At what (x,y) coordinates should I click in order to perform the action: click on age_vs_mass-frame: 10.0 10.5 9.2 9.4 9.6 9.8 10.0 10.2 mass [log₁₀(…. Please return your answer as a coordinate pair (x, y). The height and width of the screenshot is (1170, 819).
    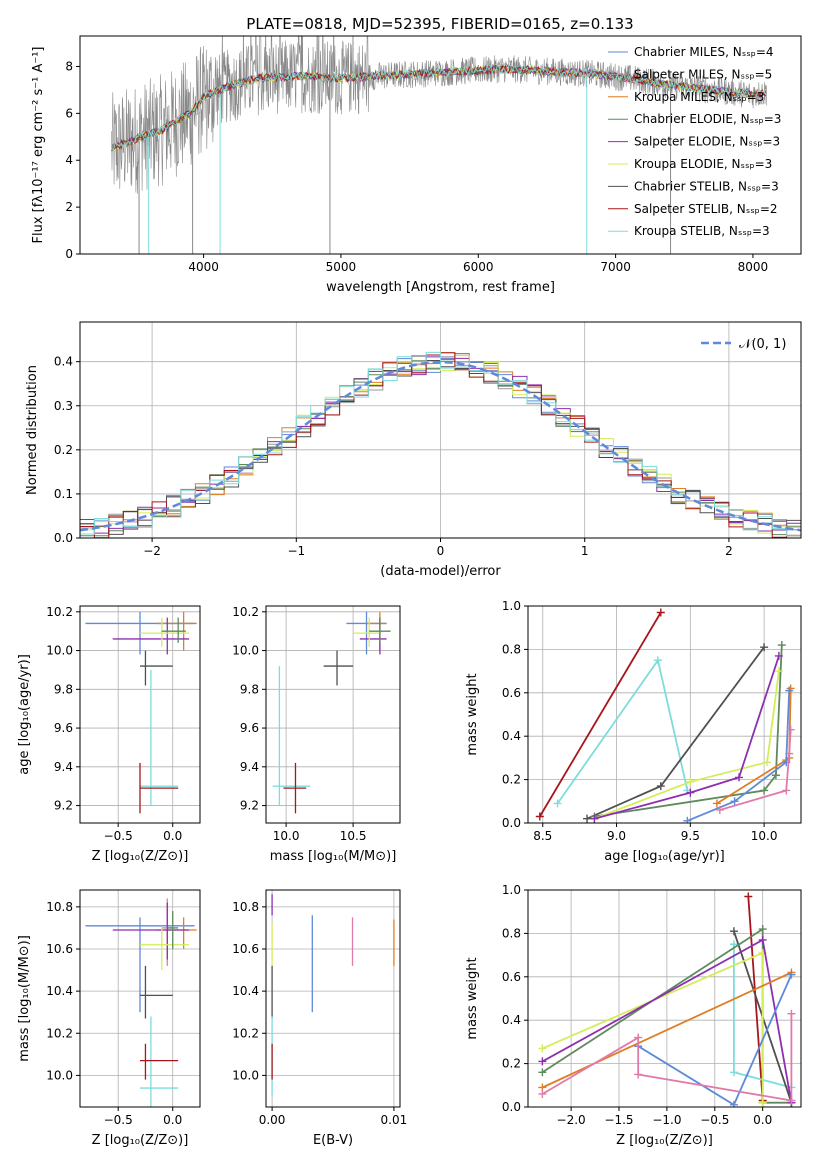
    Looking at the image, I should click on (316, 734).